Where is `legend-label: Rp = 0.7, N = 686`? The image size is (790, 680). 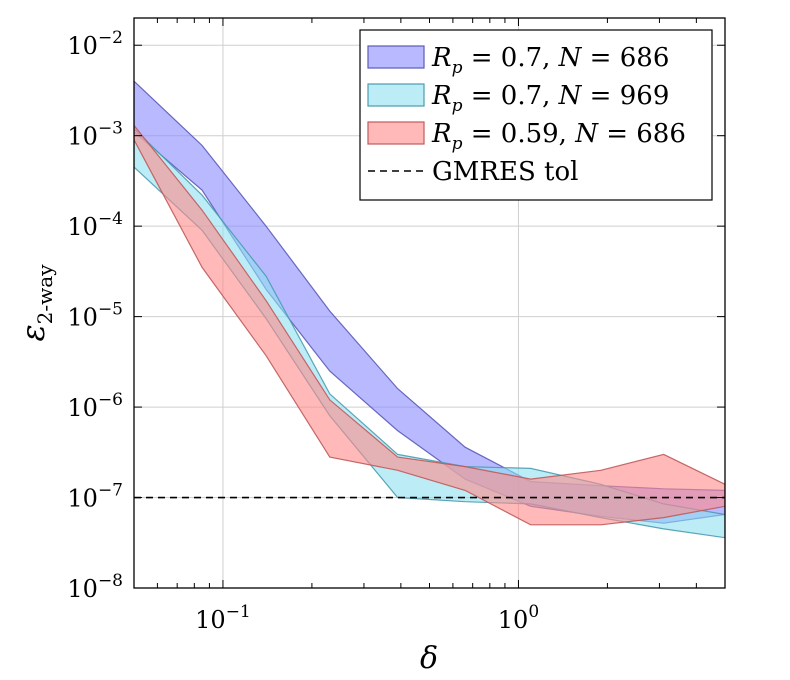 legend-label: Rp = 0.7, N = 686 is located at coordinates (550, 60).